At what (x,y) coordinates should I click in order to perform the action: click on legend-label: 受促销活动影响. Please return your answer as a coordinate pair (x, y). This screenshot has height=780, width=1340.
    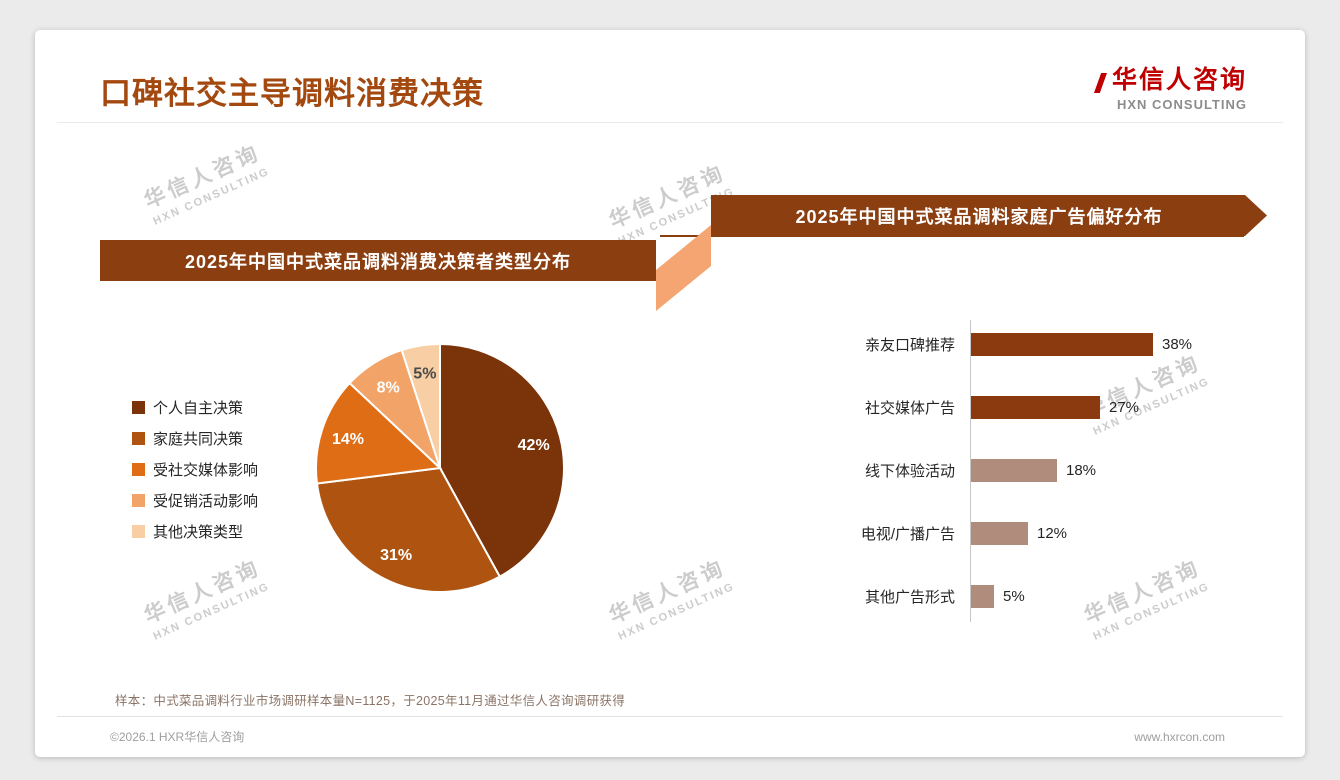
    Looking at the image, I should click on (206, 501).